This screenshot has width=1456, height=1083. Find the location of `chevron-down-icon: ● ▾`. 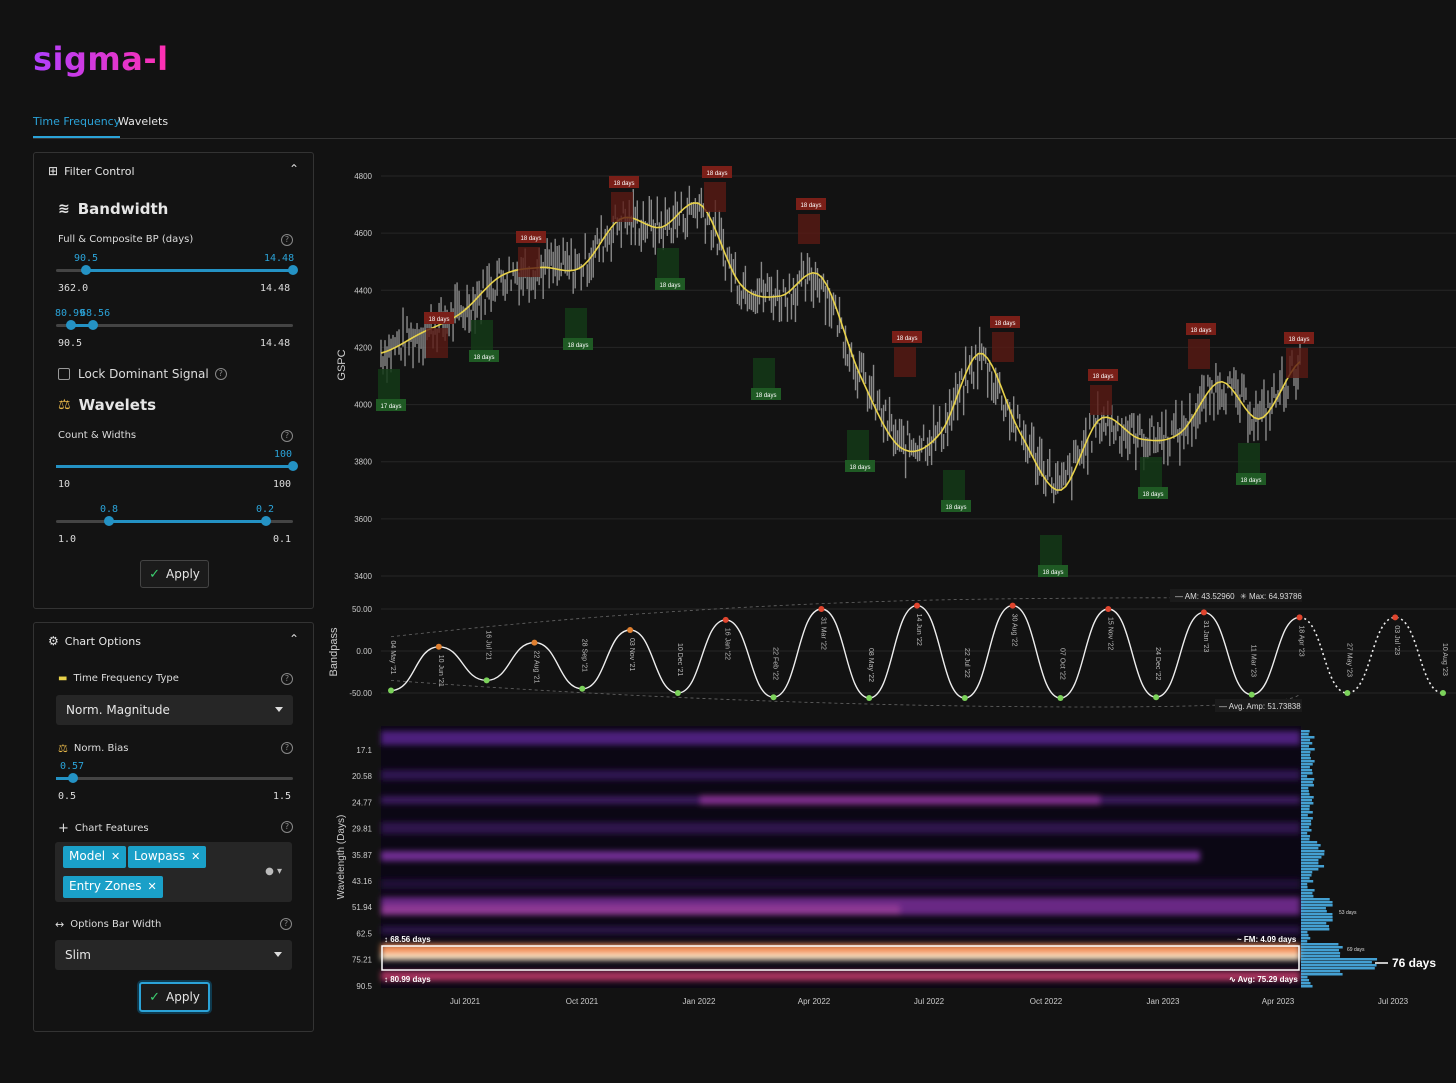

chevron-down-icon: ● ▾ is located at coordinates (273, 871).